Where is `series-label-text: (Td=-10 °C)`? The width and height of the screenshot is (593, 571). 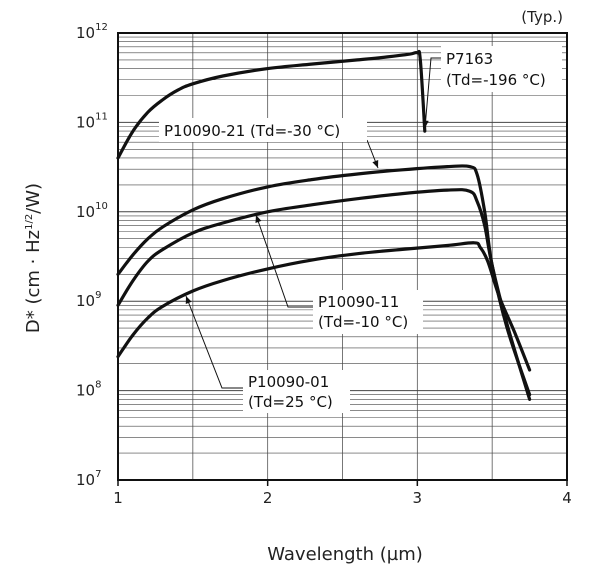 series-label-text: (Td=-10 °C) is located at coordinates (363, 322).